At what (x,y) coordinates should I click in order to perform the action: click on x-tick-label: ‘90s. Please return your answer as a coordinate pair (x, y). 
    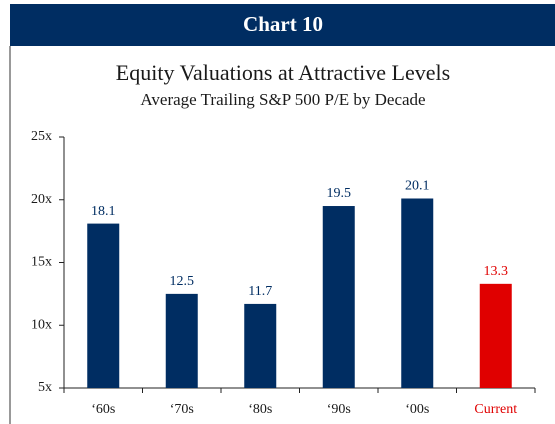
    Looking at the image, I should click on (339, 409).